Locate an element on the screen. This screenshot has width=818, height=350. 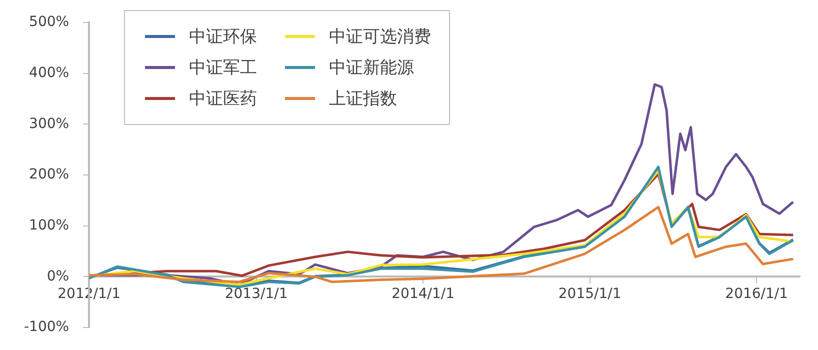
y-tick-label: 300% is located at coordinates (49, 124).